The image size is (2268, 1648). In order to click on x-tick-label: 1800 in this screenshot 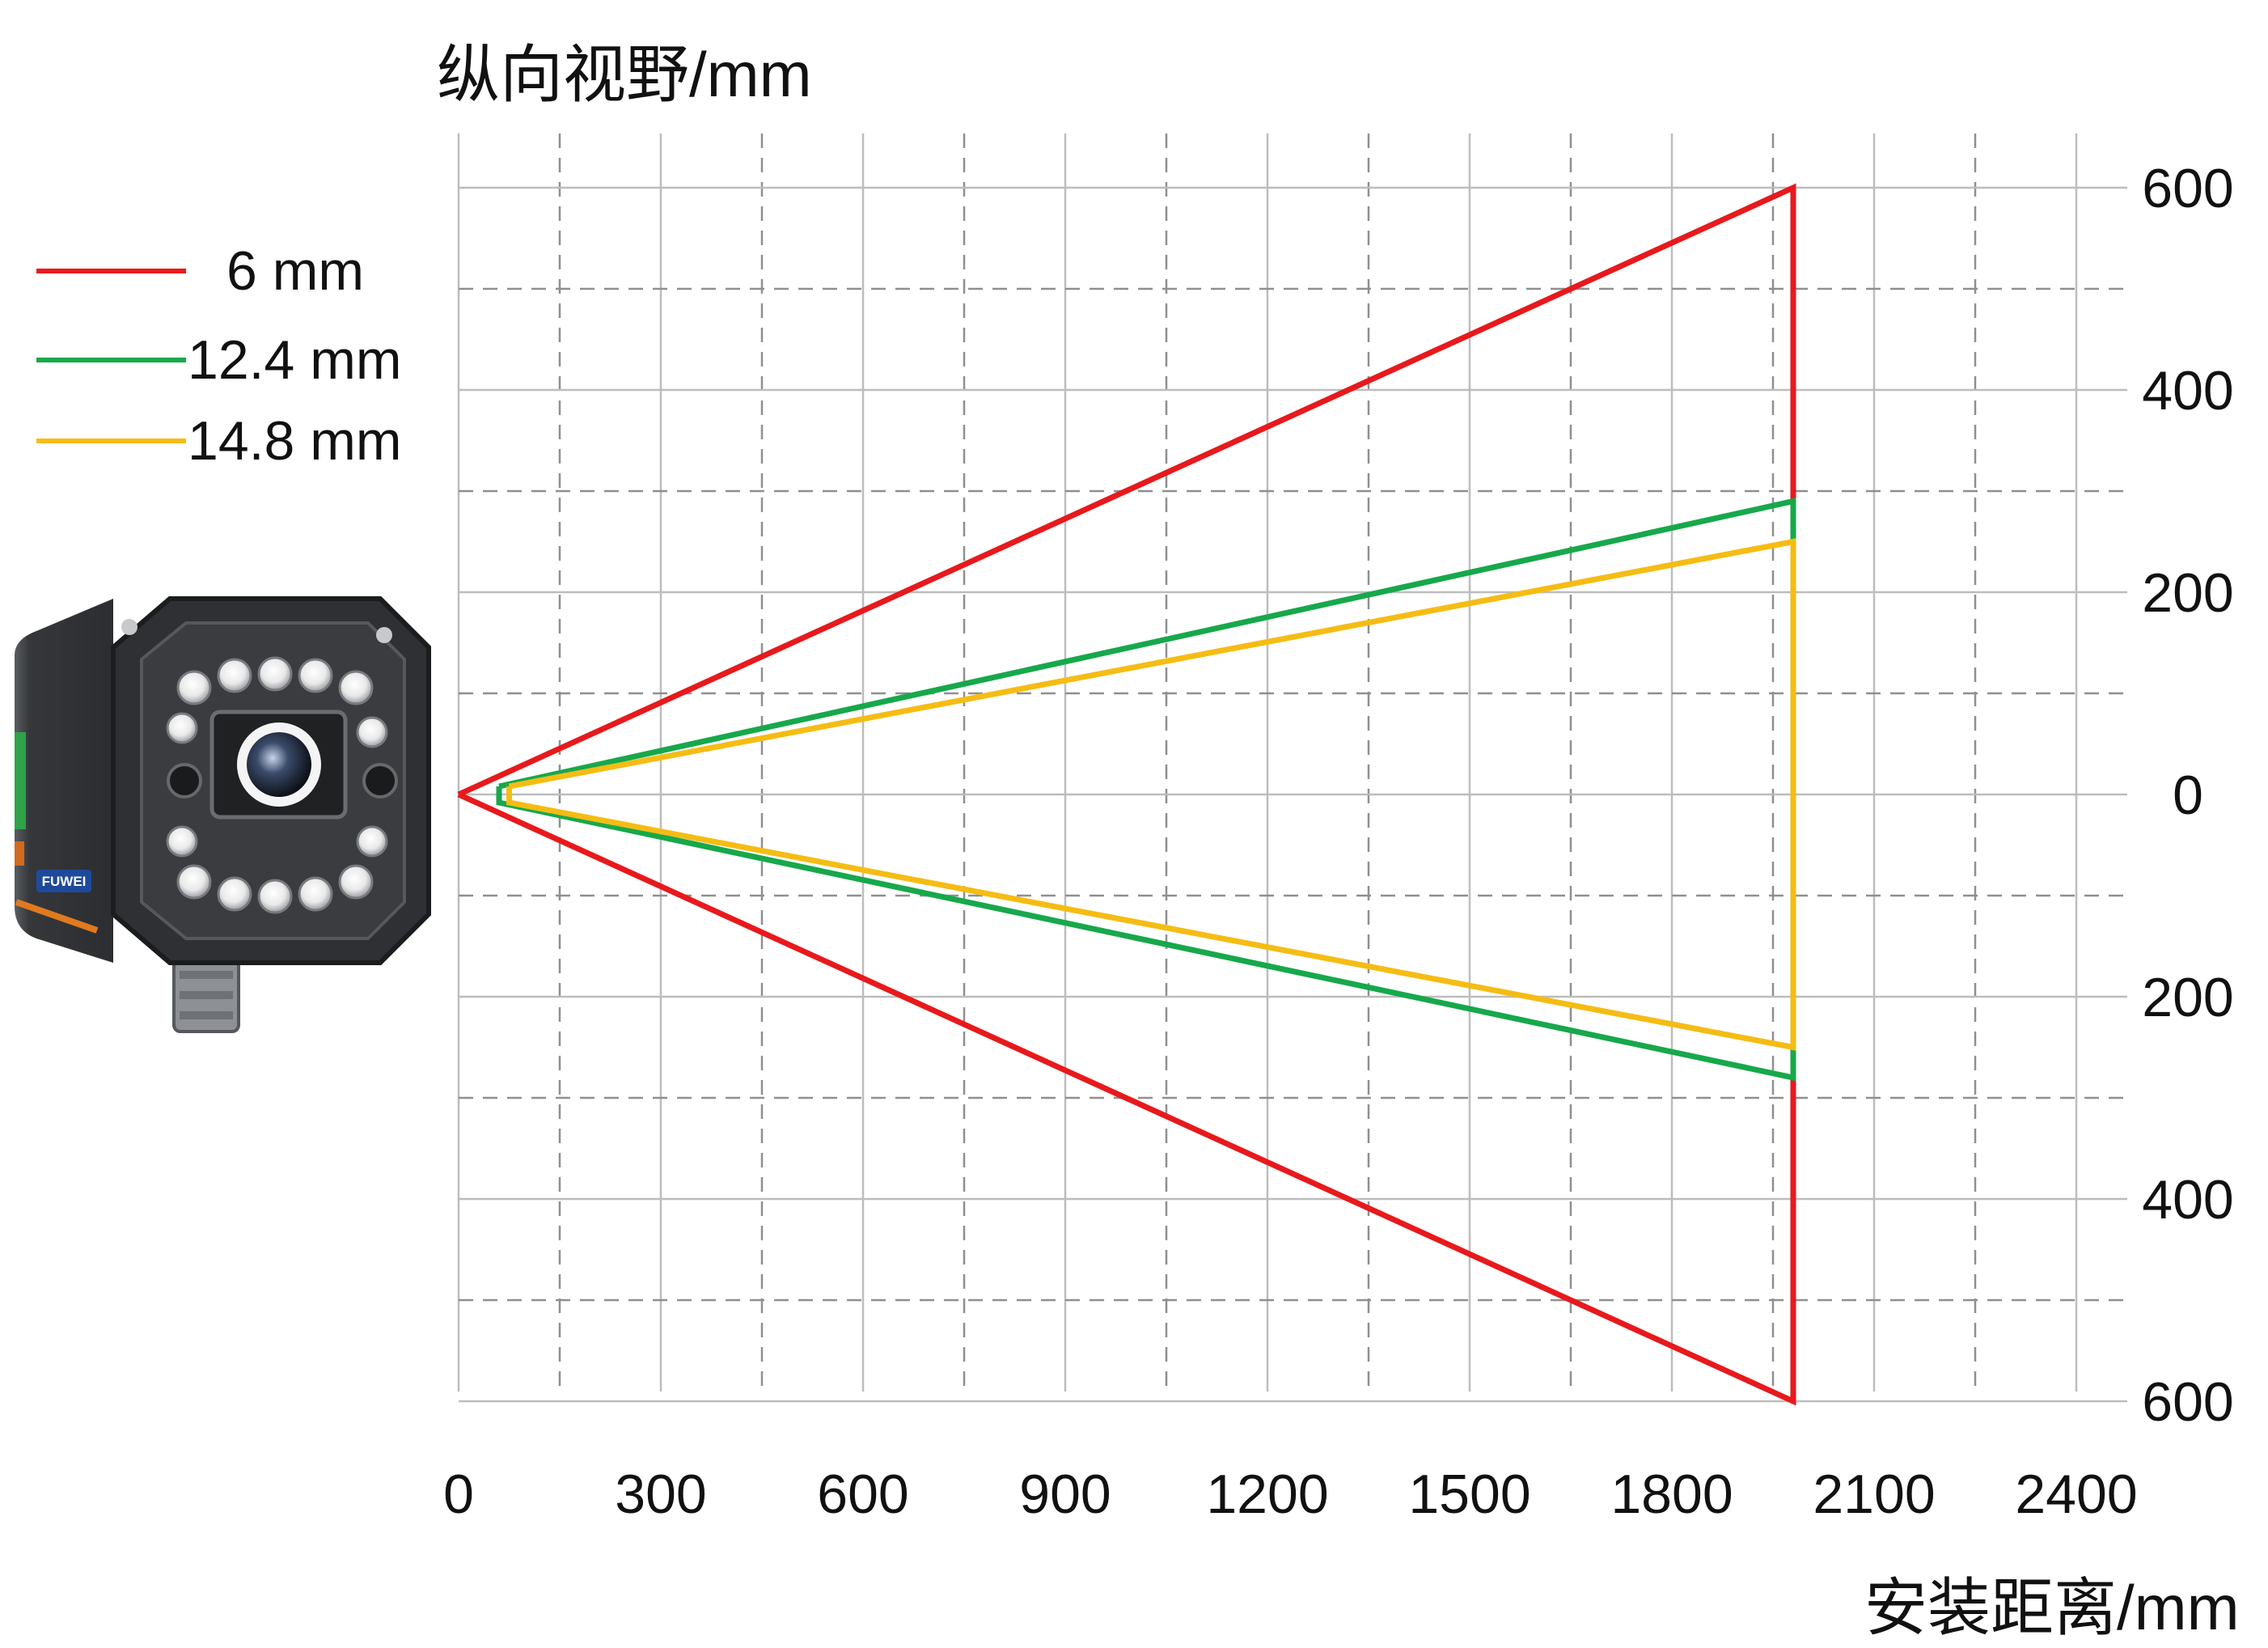, I will do `click(1672, 1494)`.